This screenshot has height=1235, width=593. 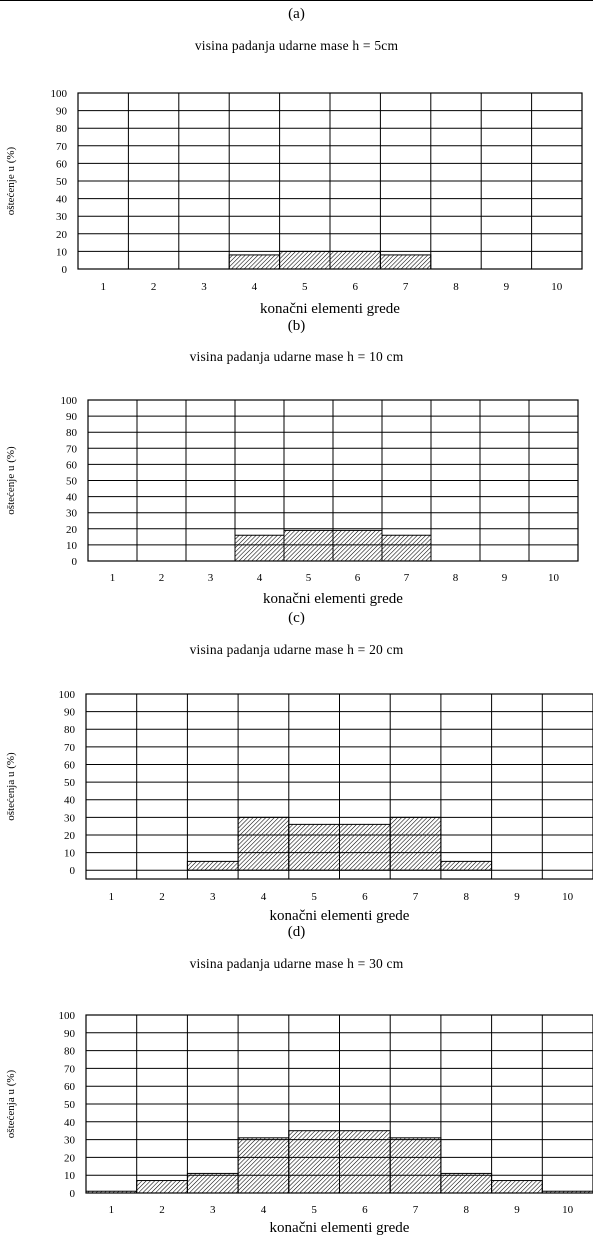 What do you see at coordinates (296, 45) in the screenshot?
I see `chart-title-a: visina padanja udarne mase h = 5cm` at bounding box center [296, 45].